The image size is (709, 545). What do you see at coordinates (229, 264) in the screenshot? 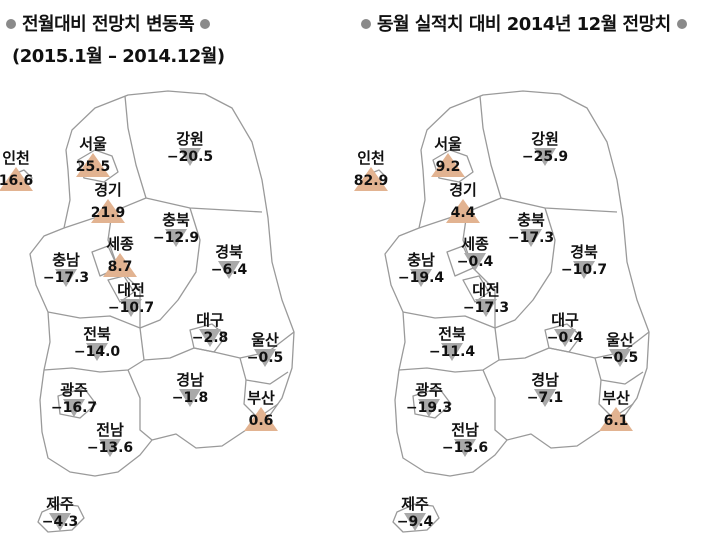
I see `region-label: 경북 −6.4` at bounding box center [229, 264].